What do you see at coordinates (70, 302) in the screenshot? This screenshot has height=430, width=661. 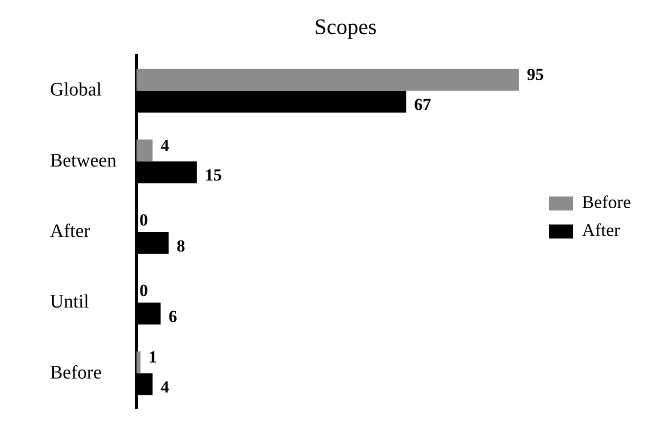 I see `y-tick-label: Until` at bounding box center [70, 302].